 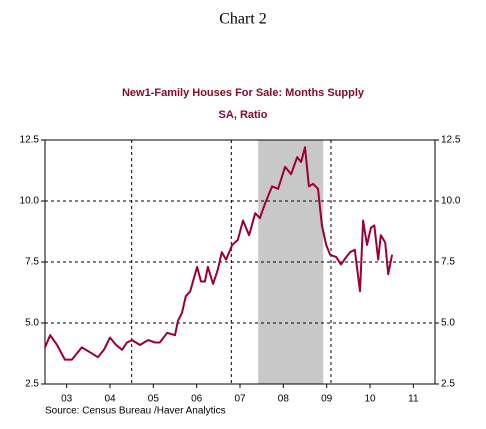 What do you see at coordinates (30, 140) in the screenshot?
I see `y-tick-label: 12.5` at bounding box center [30, 140].